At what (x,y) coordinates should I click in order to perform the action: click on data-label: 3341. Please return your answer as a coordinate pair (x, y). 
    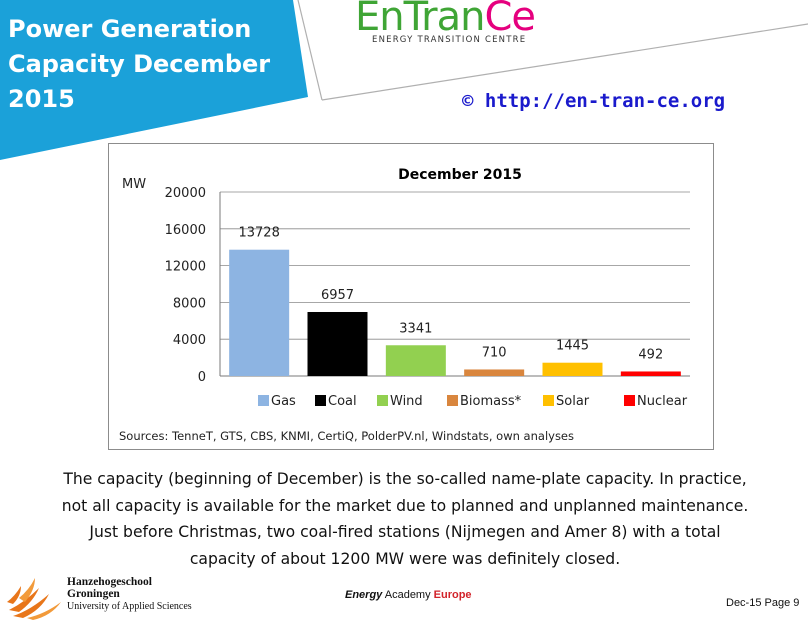
    Looking at the image, I should click on (415, 328).